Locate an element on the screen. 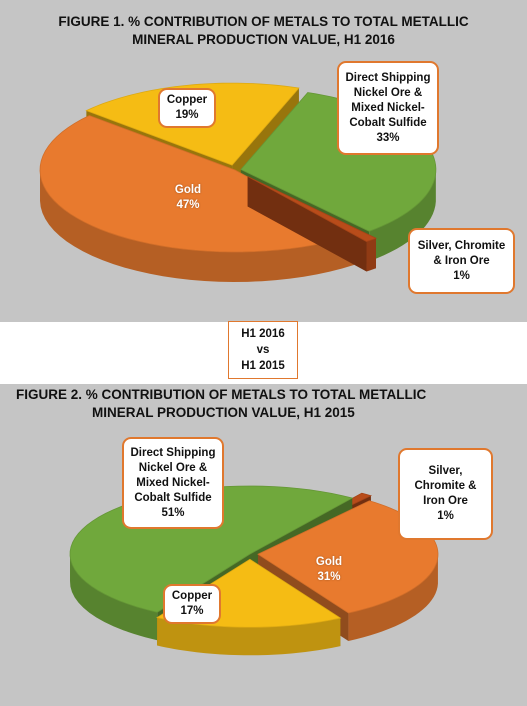  slice-label-gold-2015: Gold 31% is located at coordinates (329, 570).